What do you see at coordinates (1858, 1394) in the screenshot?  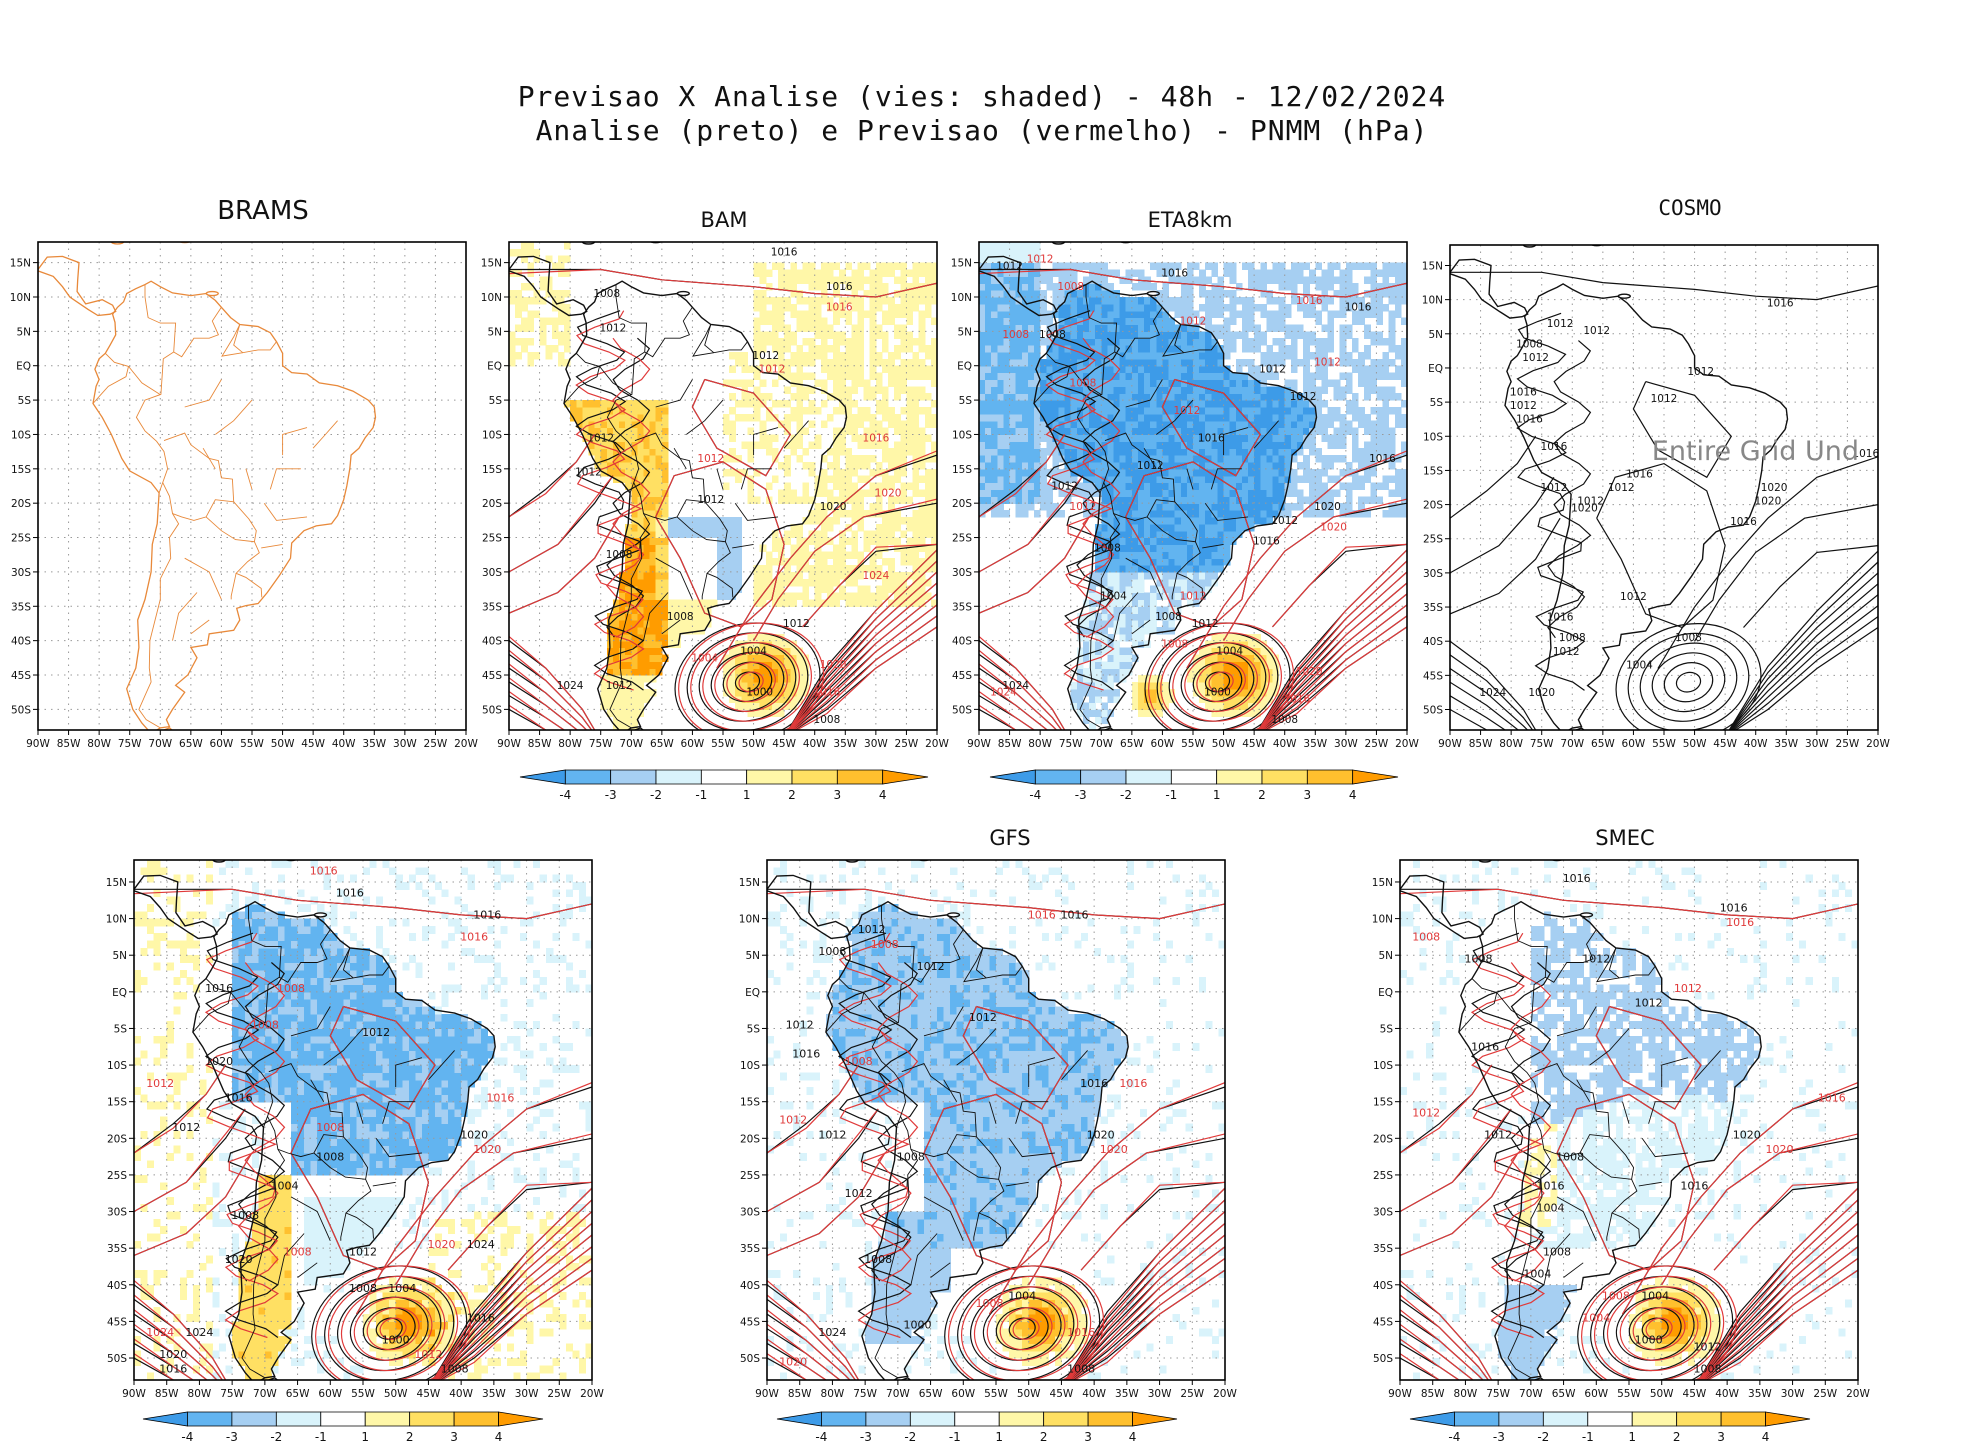 I see `lon-tick-label: 20W` at bounding box center [1858, 1394].